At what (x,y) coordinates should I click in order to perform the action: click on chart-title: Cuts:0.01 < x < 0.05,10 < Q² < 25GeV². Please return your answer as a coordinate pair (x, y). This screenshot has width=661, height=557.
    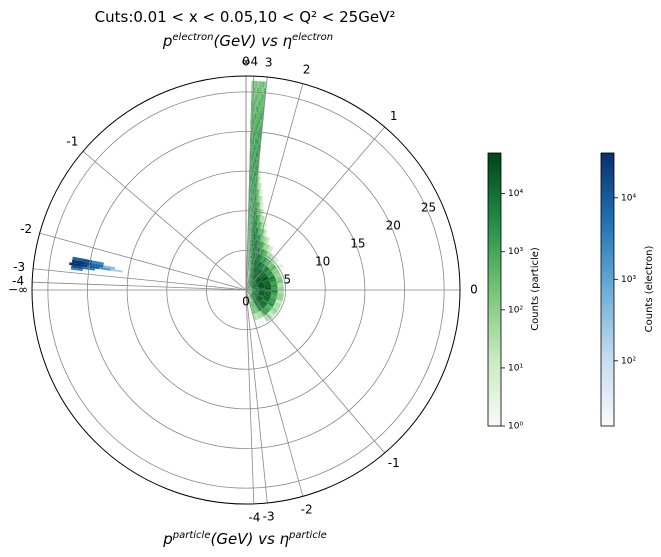
    Looking at the image, I should click on (245, 17).